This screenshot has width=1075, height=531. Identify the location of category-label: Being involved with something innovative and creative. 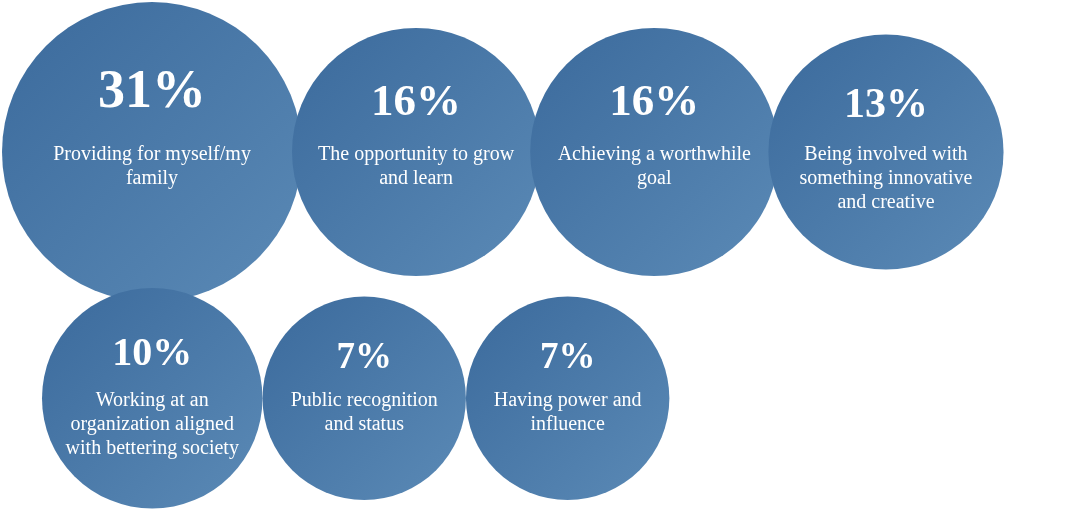
(886, 177).